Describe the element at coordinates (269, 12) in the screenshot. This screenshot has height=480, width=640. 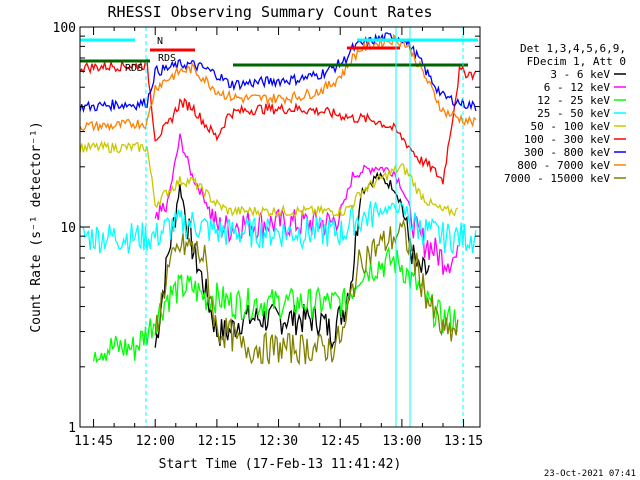
I see `chart-title: RHESSI Observing Summary Count Rates` at that location.